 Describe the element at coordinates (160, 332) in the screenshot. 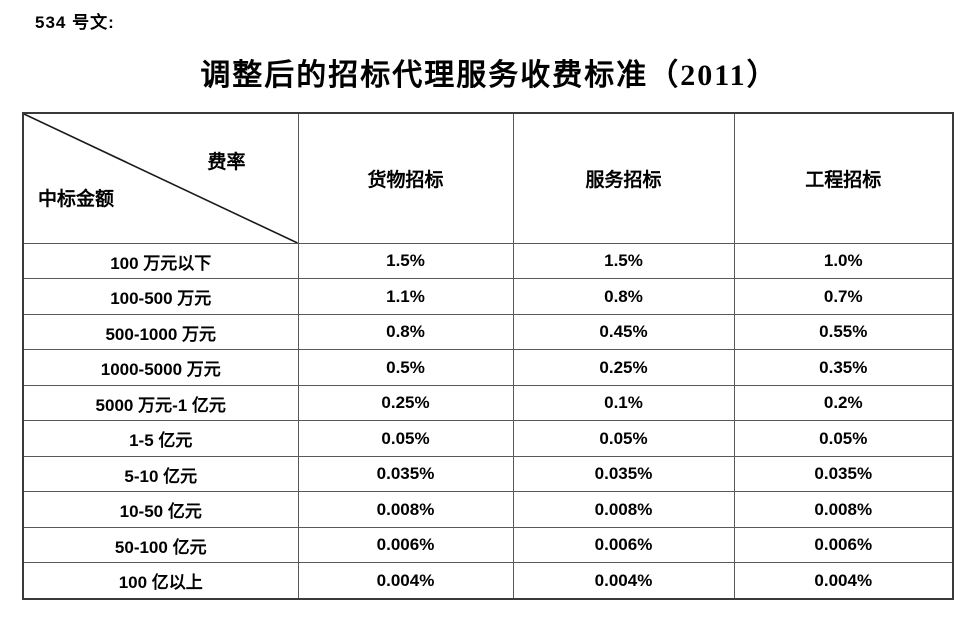

I see `row-label: 500-1000 万元` at that location.